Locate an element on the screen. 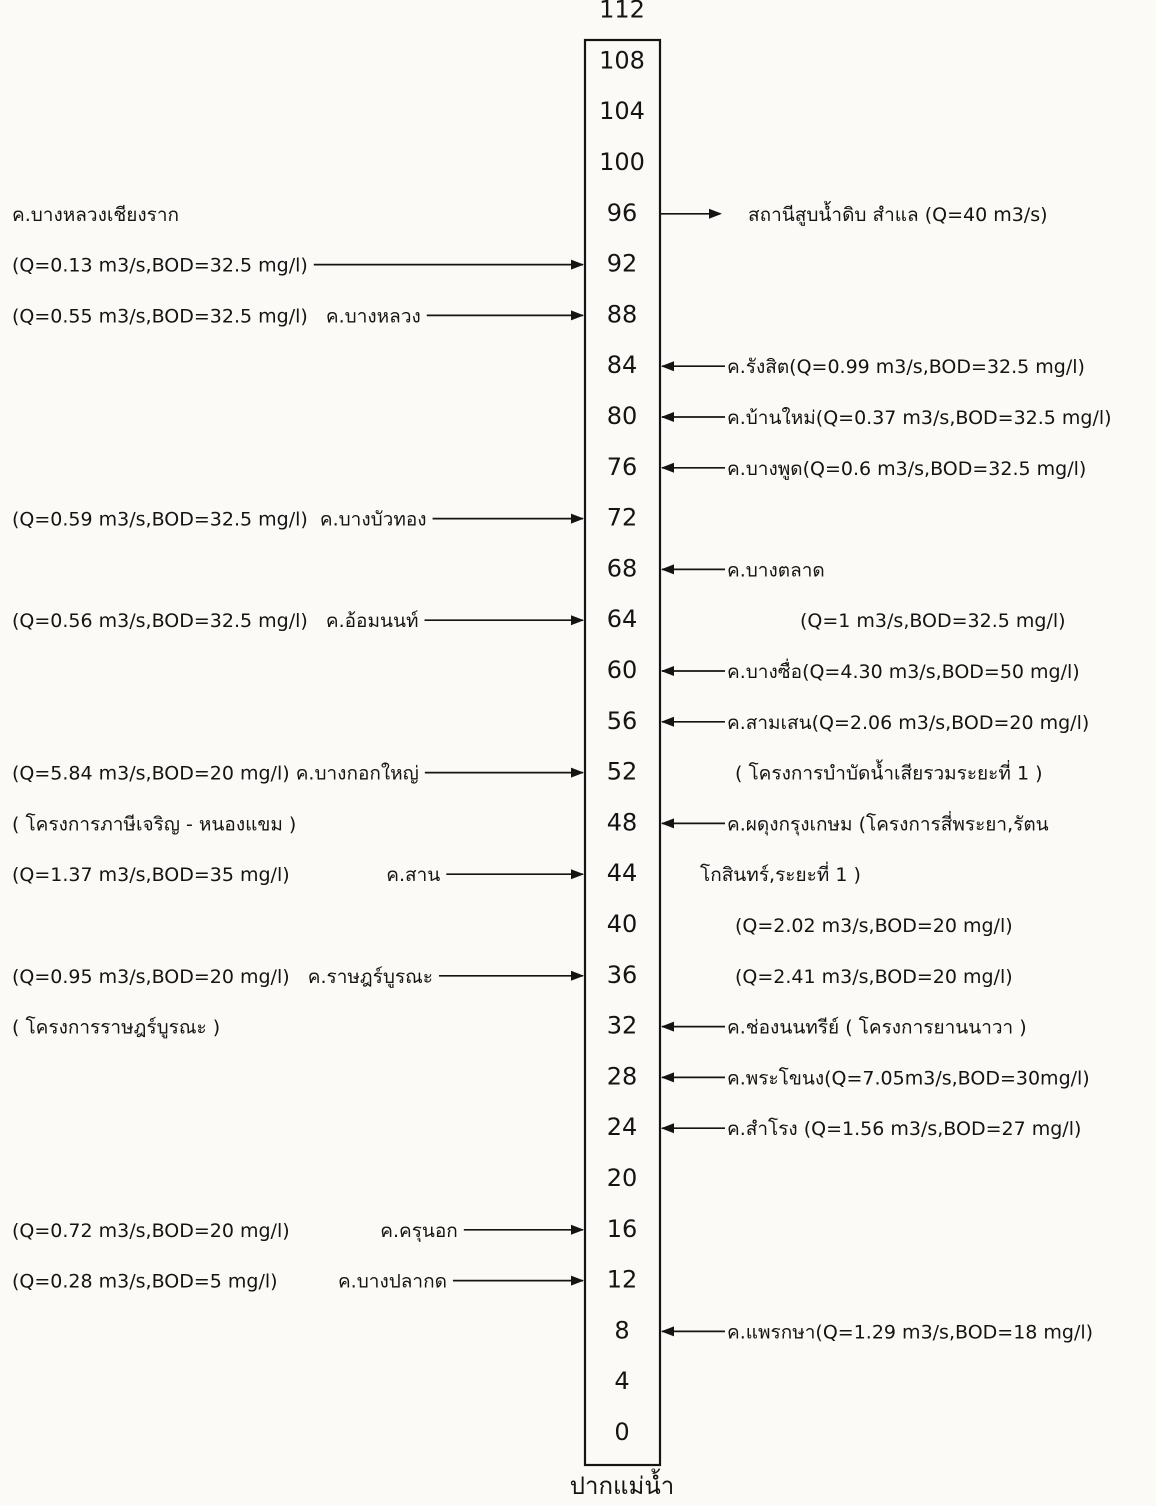  right-annotation: สถานีสูบน้ำดิบ สำแล (Q=40 m3/s) is located at coordinates (898, 213).